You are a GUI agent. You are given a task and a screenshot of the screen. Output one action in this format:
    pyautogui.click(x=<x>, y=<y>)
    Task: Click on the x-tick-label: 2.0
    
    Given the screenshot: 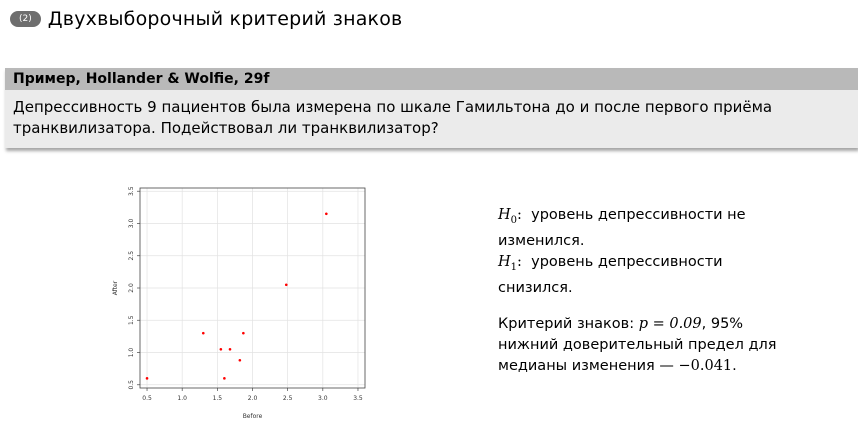 What is the action you would take?
    pyautogui.click(x=253, y=398)
    